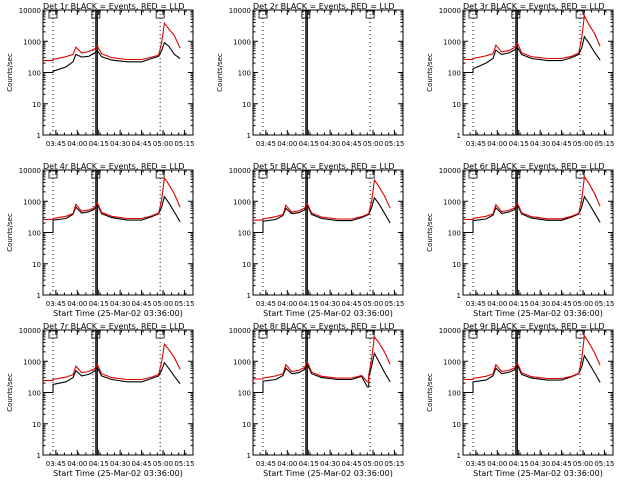  I want to click on panel-title: Det 5r BLACK = Events, RED = LLD, so click(324, 166).